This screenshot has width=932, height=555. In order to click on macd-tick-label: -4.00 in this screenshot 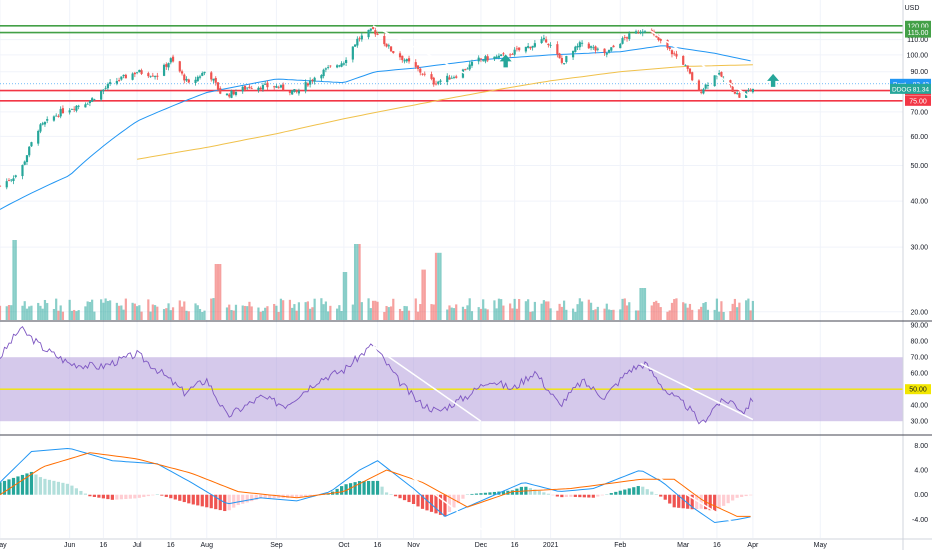, I will do `click(920, 520)`.